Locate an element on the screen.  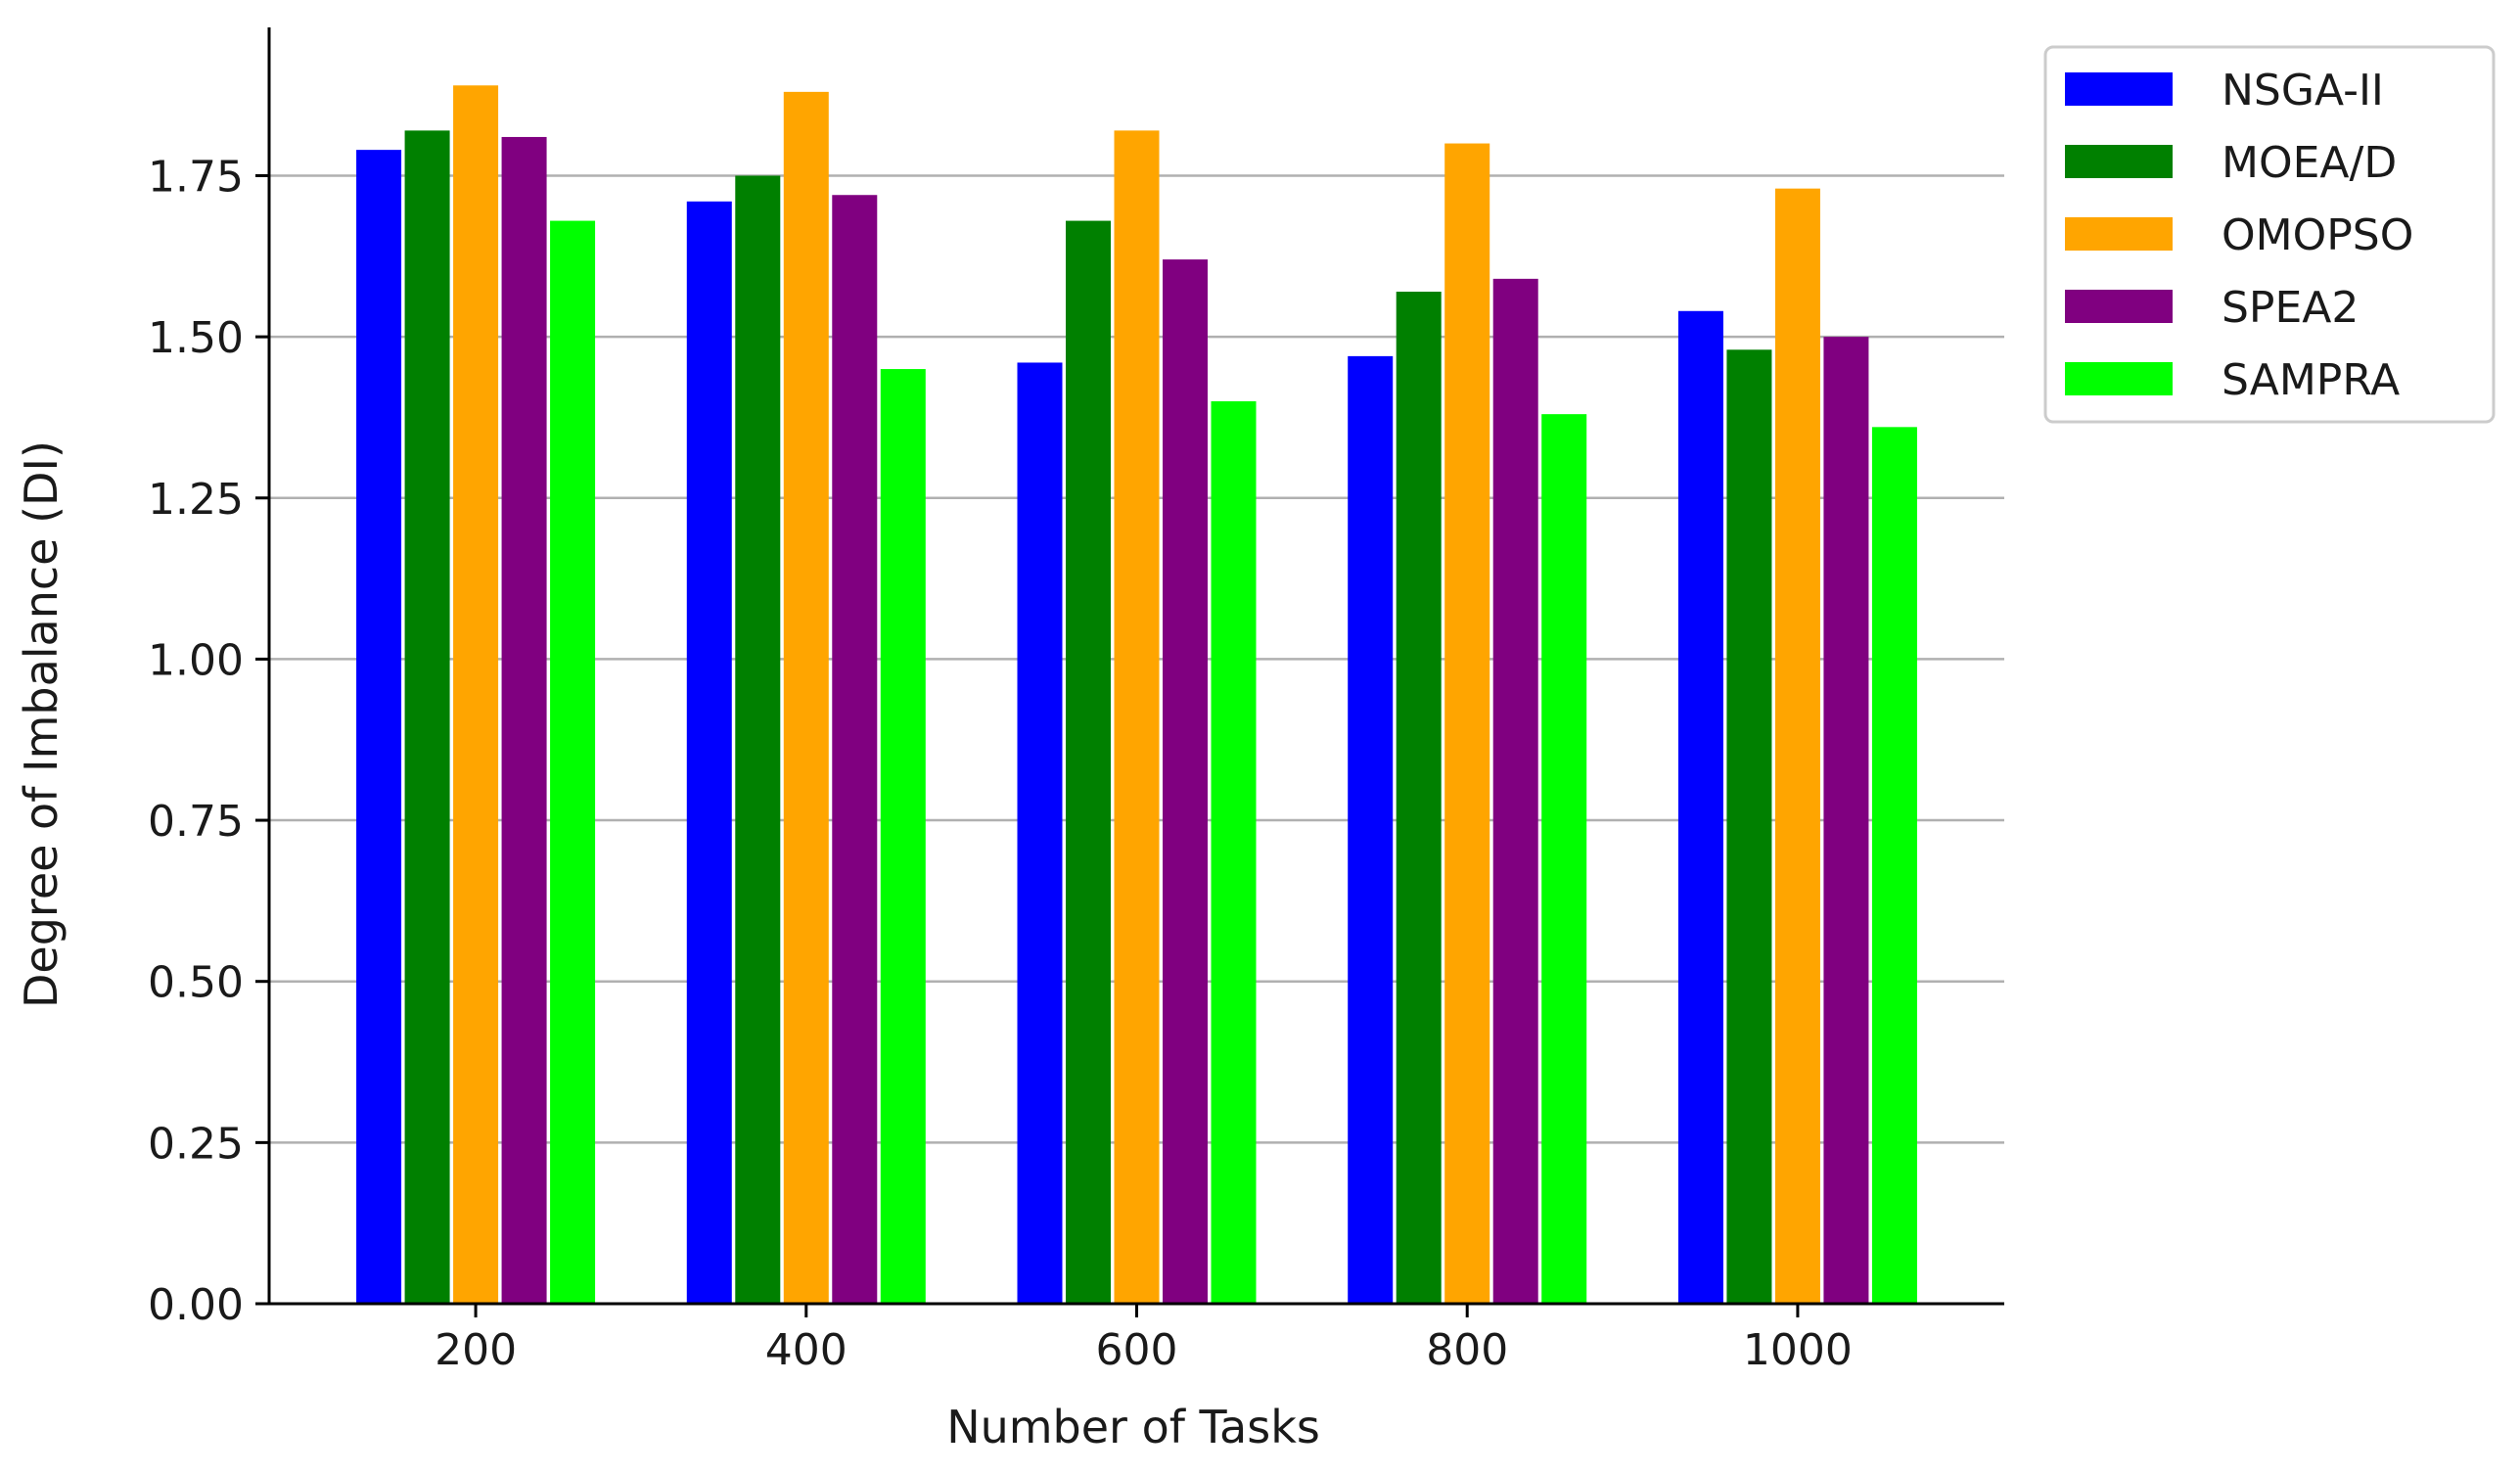
legend-label: SAMPRA is located at coordinates (2311, 380).